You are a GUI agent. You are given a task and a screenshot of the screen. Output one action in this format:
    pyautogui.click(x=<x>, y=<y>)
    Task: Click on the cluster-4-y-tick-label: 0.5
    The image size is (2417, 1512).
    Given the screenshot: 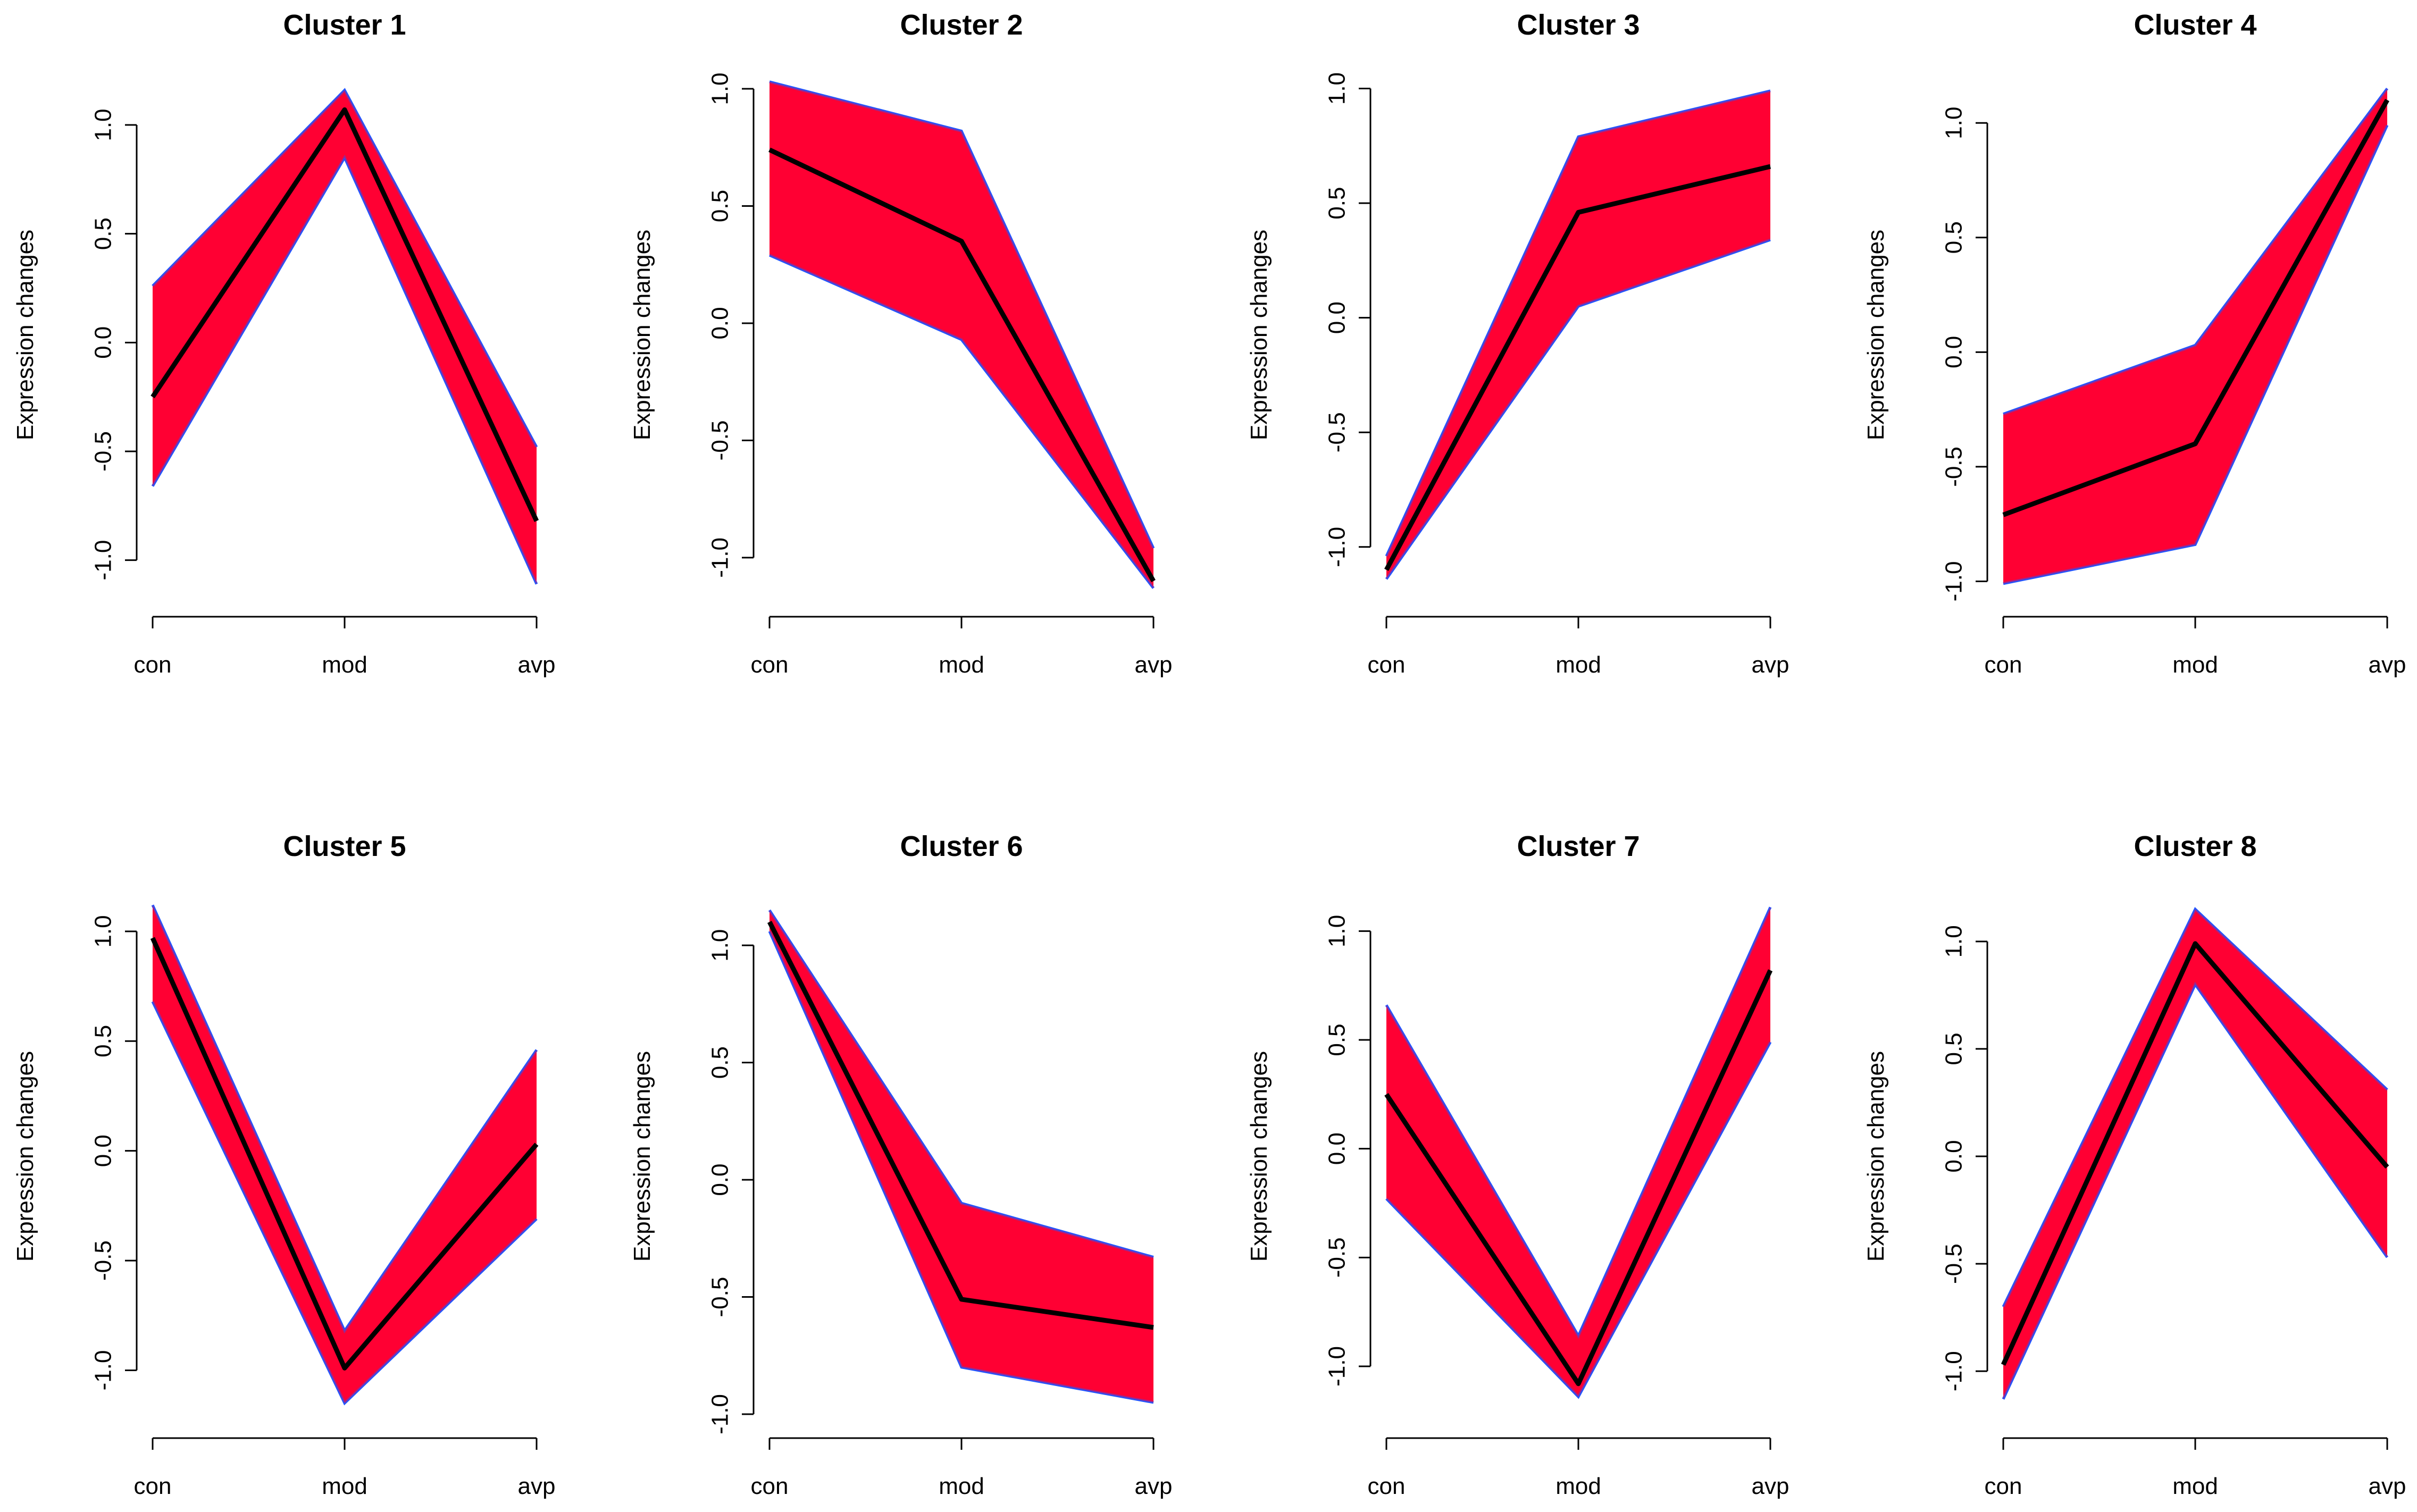 What is the action you would take?
    pyautogui.click(x=1954, y=237)
    